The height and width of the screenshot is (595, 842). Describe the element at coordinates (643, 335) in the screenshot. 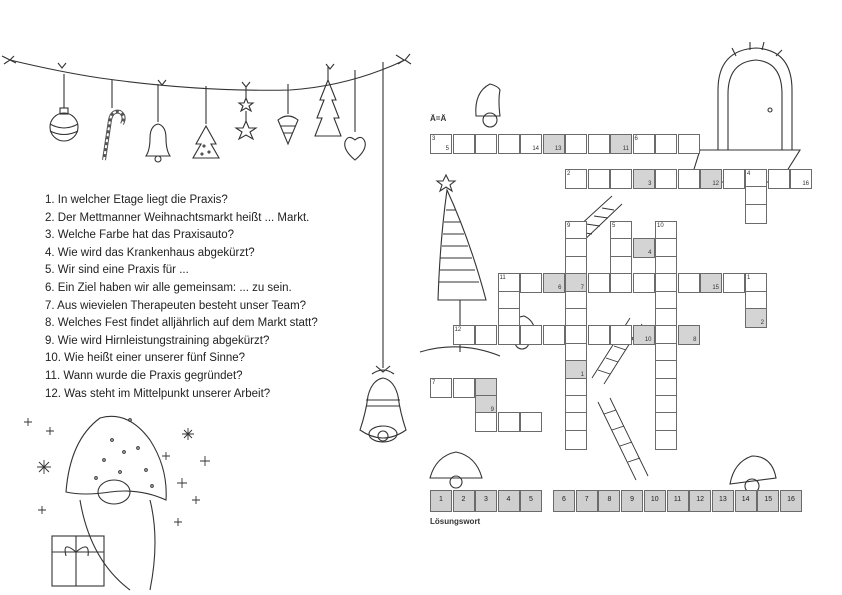

I see `crossword-cell: 10` at that location.